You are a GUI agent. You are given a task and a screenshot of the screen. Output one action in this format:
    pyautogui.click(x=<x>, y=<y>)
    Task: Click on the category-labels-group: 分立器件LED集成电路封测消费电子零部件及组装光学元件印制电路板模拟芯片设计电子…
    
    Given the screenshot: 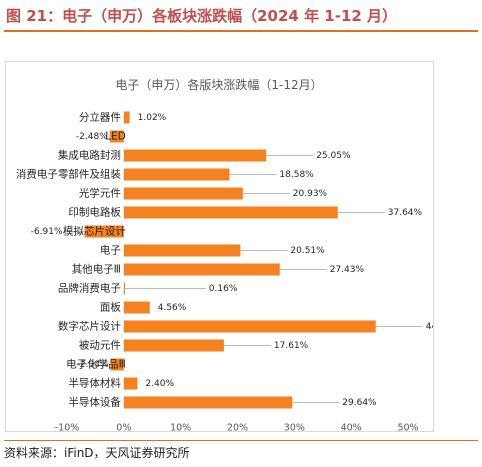 What is the action you would take?
    pyautogui.click(x=71, y=260)
    